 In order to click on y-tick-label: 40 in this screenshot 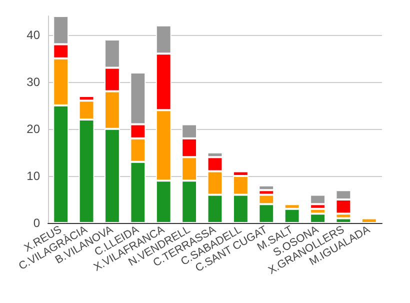, I will do `click(33, 35)`.